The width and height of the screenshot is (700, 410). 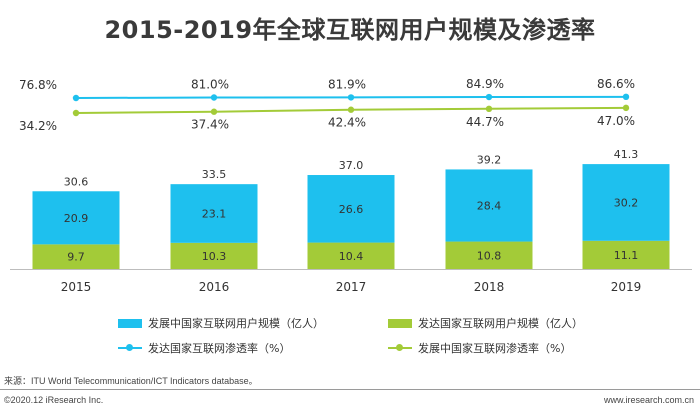 What do you see at coordinates (485, 84) in the screenshot?
I see `point-label-developed-rate-2018: 84.9%` at bounding box center [485, 84].